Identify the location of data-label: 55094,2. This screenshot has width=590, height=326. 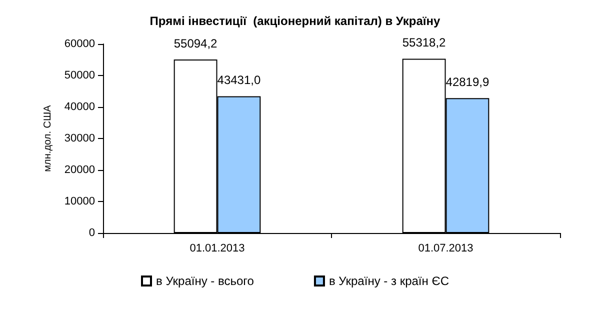
(196, 43).